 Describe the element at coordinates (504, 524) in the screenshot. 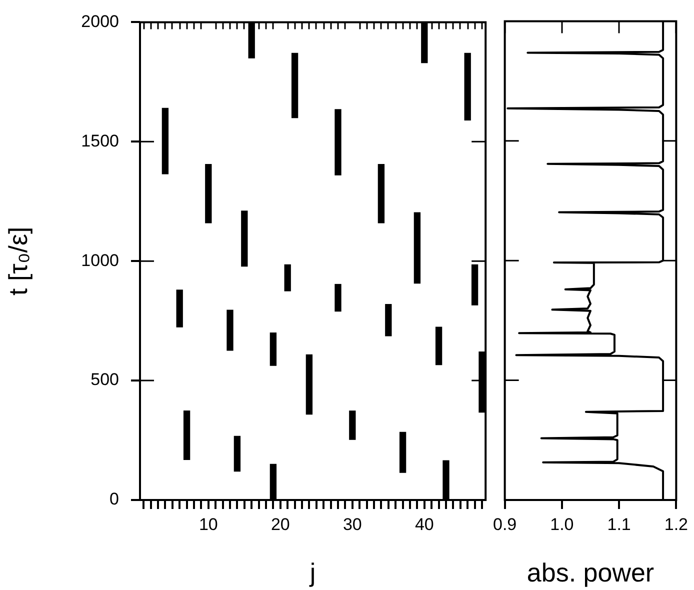

I see `x-tick-label: 0.9` at that location.